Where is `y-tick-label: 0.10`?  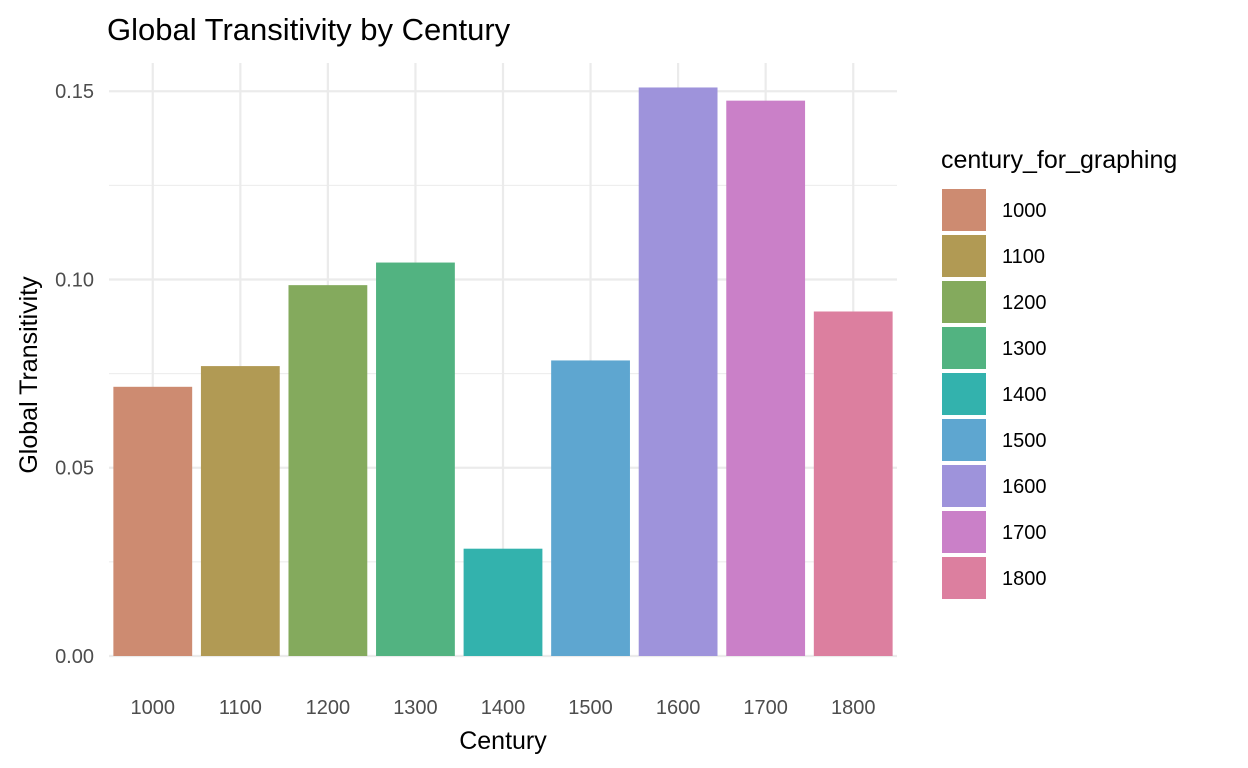
y-tick-label: 0.10 is located at coordinates (74, 280).